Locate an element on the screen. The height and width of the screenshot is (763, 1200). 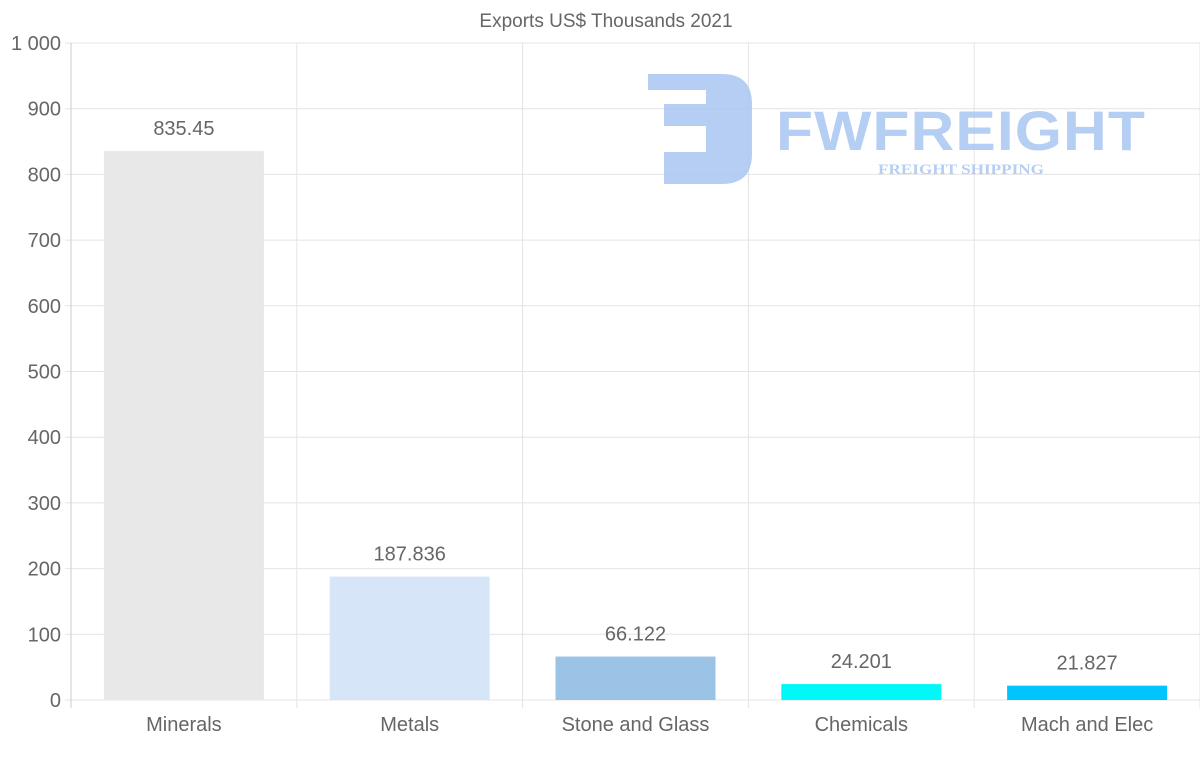
chart-title: Exports US$ Thousands 2021 is located at coordinates (605, 21).